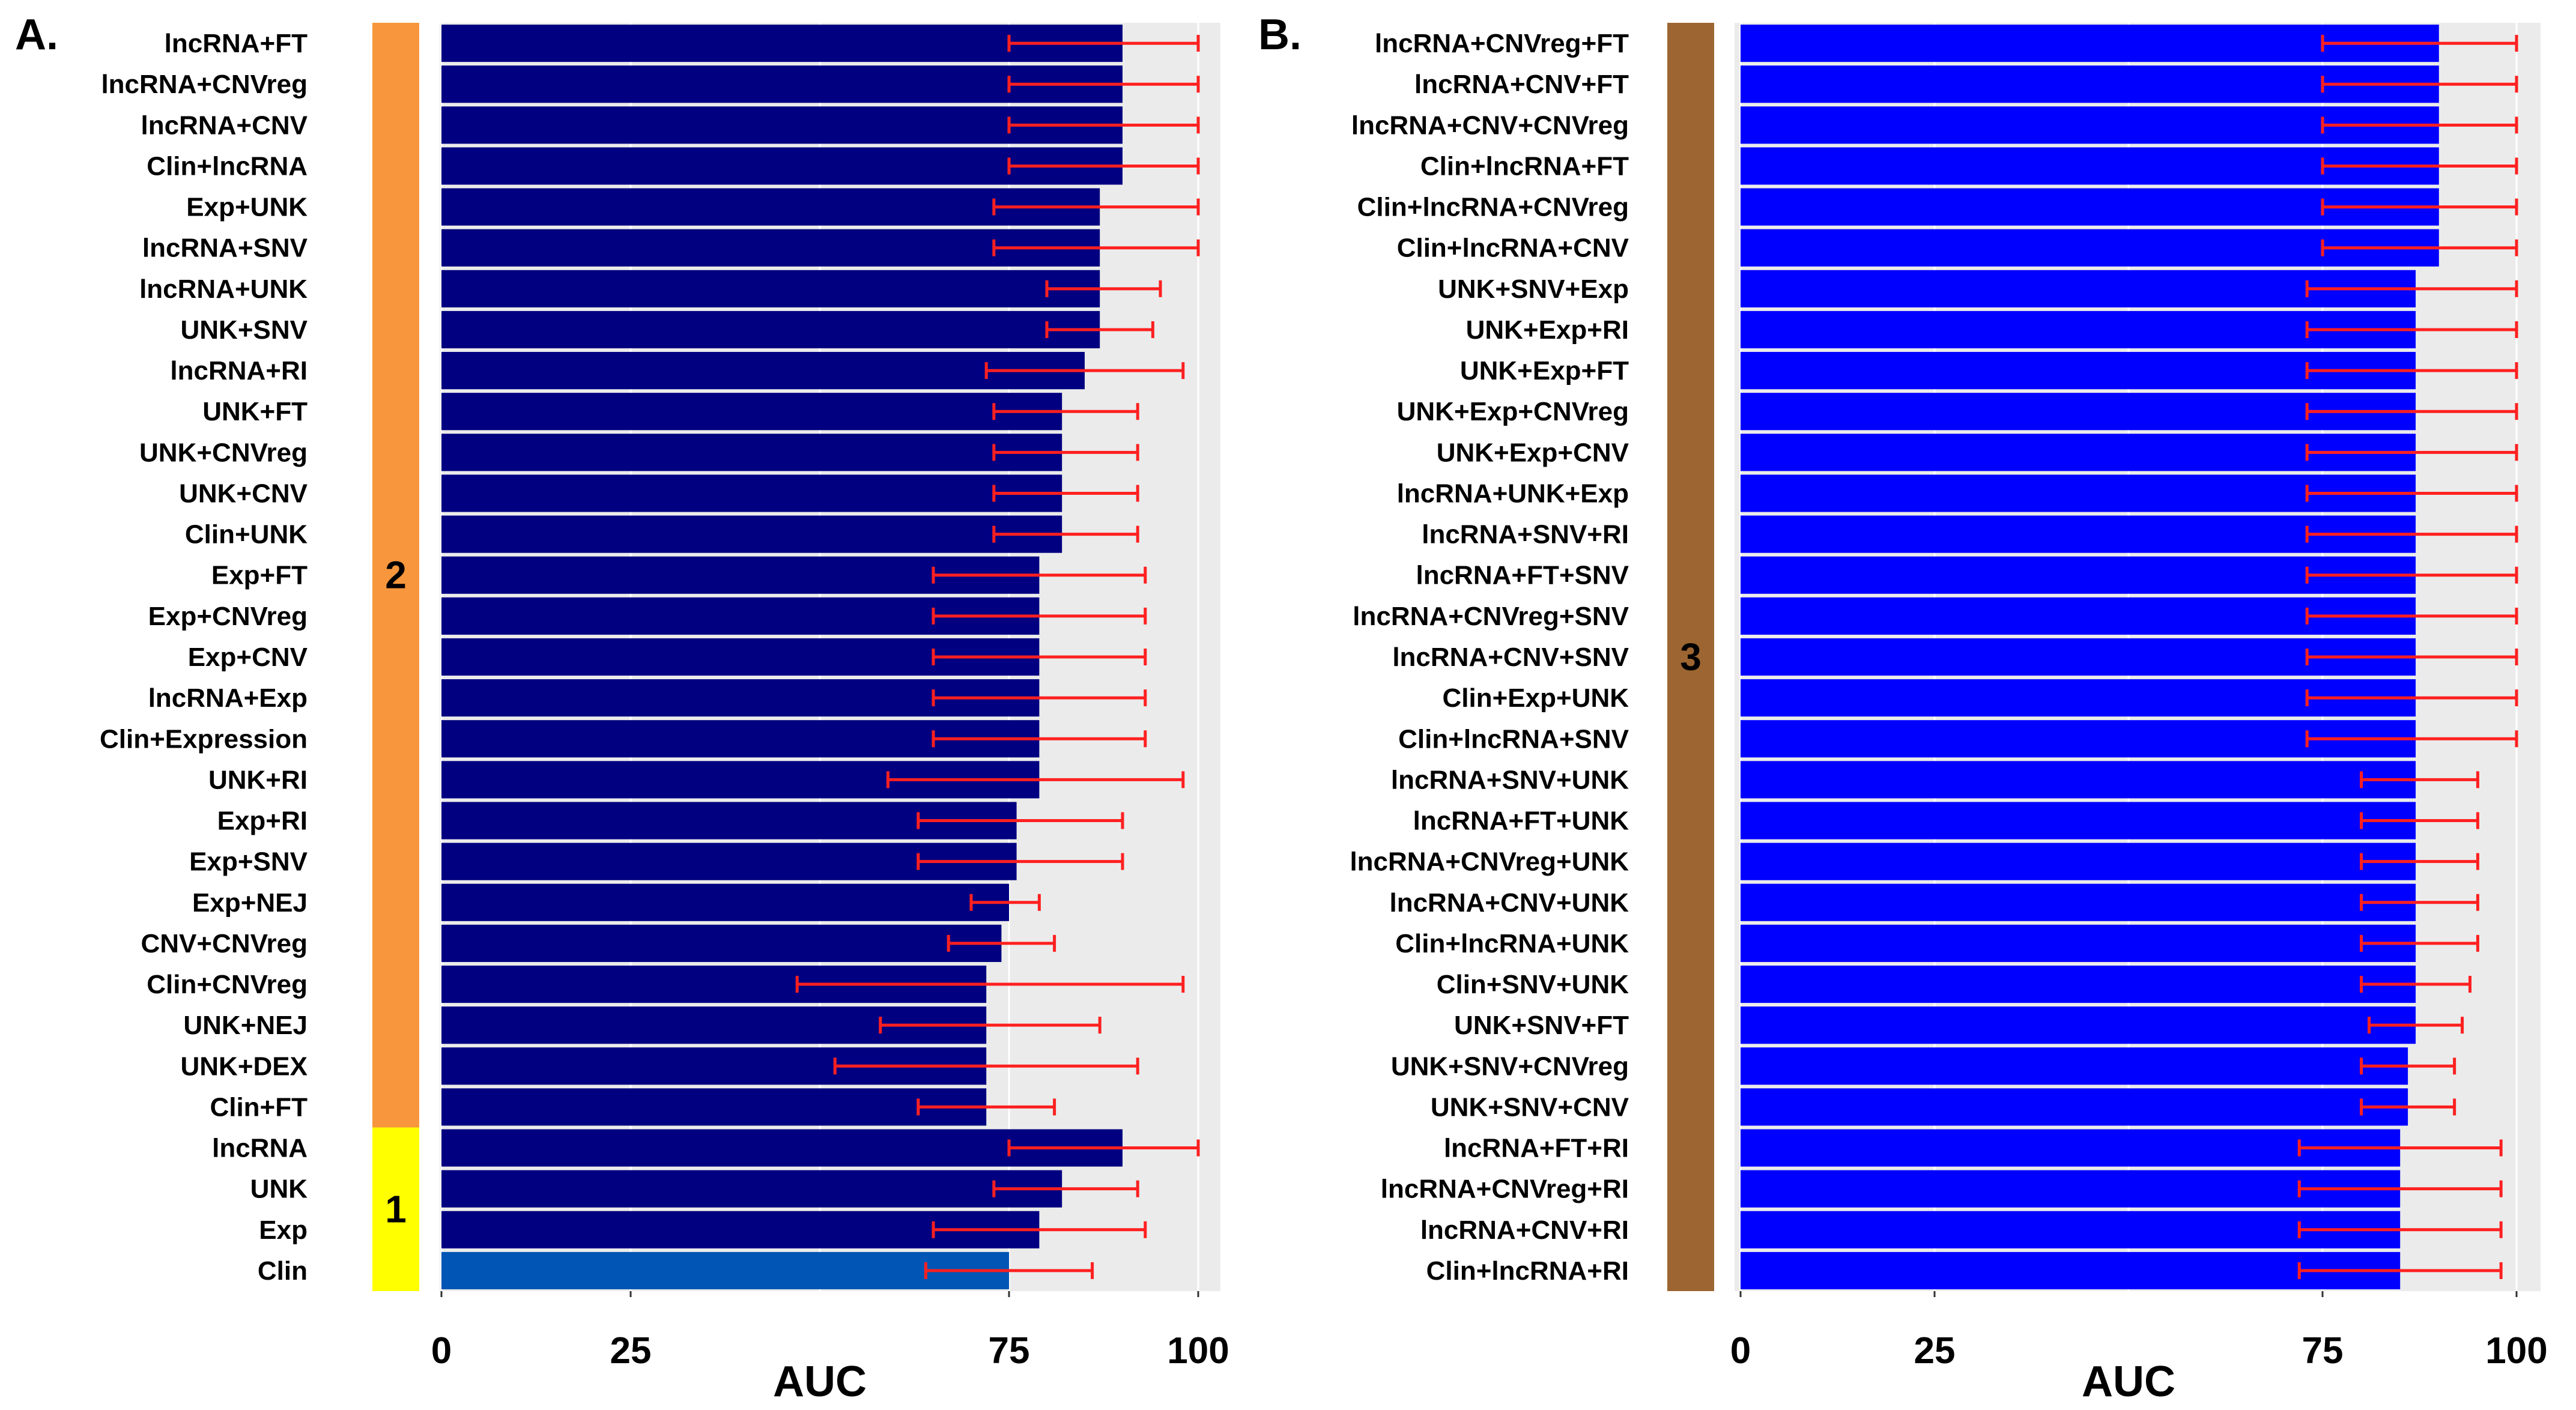 The width and height of the screenshot is (2576, 1410). What do you see at coordinates (236, 43) in the screenshot?
I see `category-label: lncRNA+FT` at bounding box center [236, 43].